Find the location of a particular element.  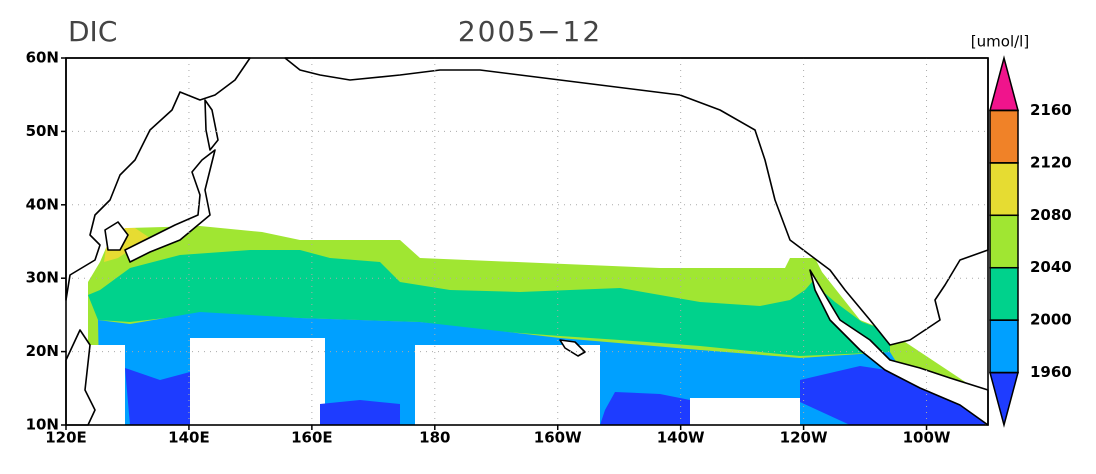

x-tick-label: 160W is located at coordinates (558, 438).